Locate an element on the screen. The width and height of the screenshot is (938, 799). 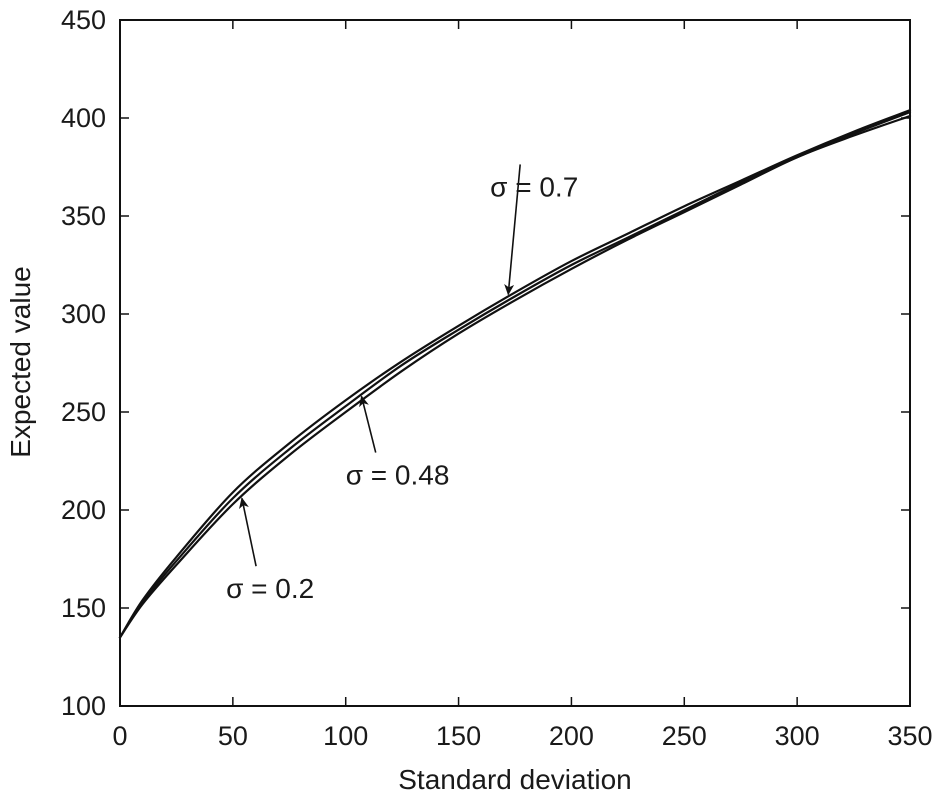
y-tick-label: 200 is located at coordinates (83, 510).